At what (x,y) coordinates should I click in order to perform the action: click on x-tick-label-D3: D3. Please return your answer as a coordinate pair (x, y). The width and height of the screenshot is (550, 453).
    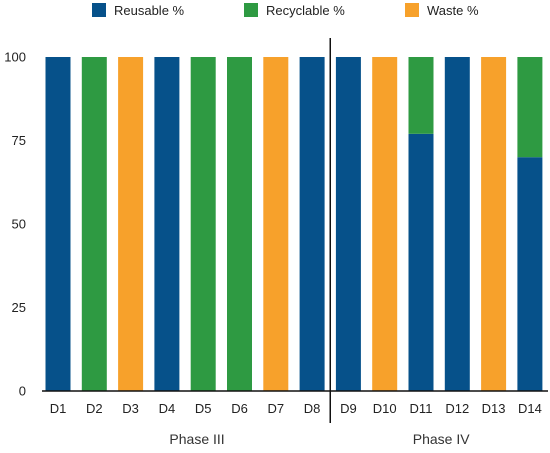
    Looking at the image, I should click on (130, 408).